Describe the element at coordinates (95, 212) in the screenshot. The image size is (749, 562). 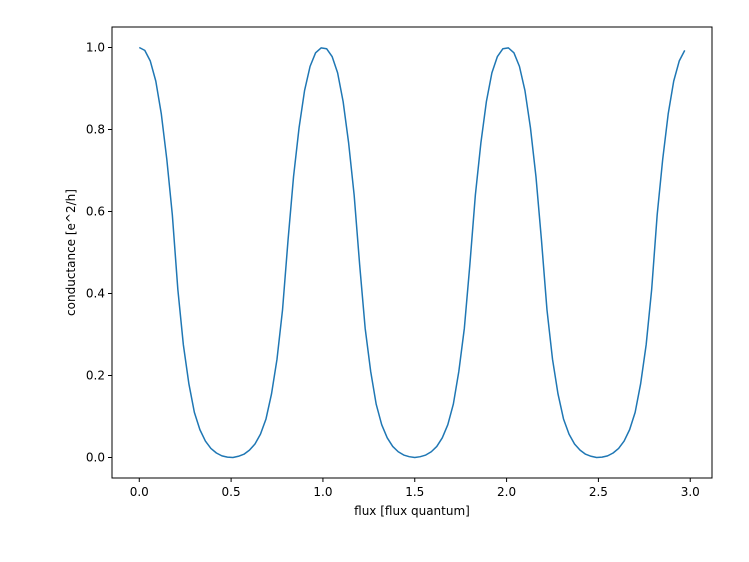
I see `y-tick-label: 0.6` at that location.